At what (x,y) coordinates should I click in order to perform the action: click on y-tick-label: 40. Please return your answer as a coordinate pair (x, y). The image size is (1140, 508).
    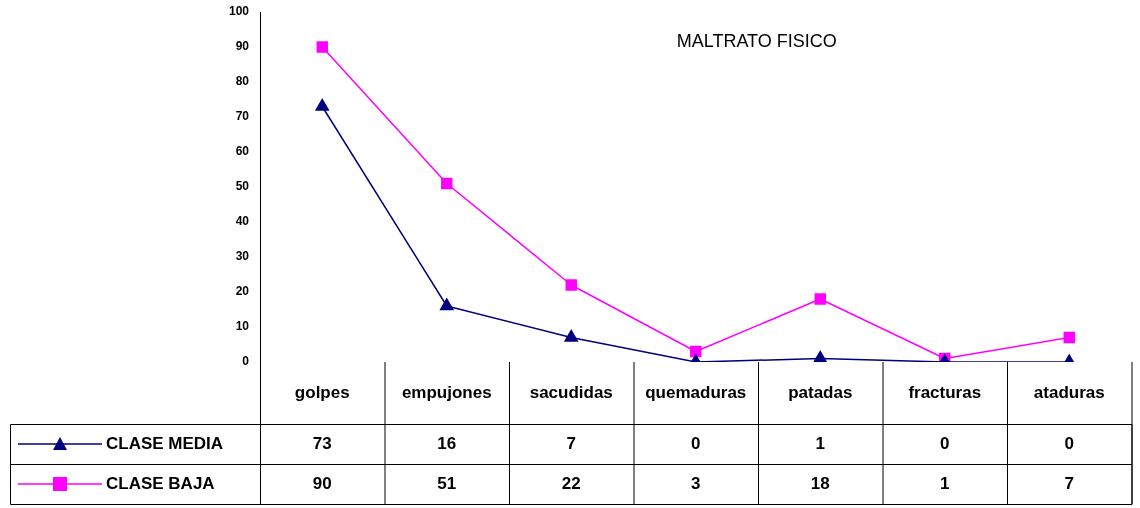
    Looking at the image, I should click on (242, 221).